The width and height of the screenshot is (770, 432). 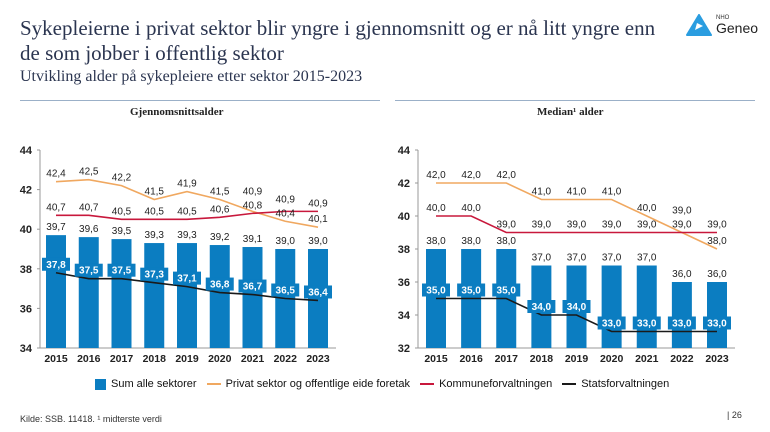 What do you see at coordinates (577, 359) in the screenshot?
I see `x-tick-label: 2019` at bounding box center [577, 359].